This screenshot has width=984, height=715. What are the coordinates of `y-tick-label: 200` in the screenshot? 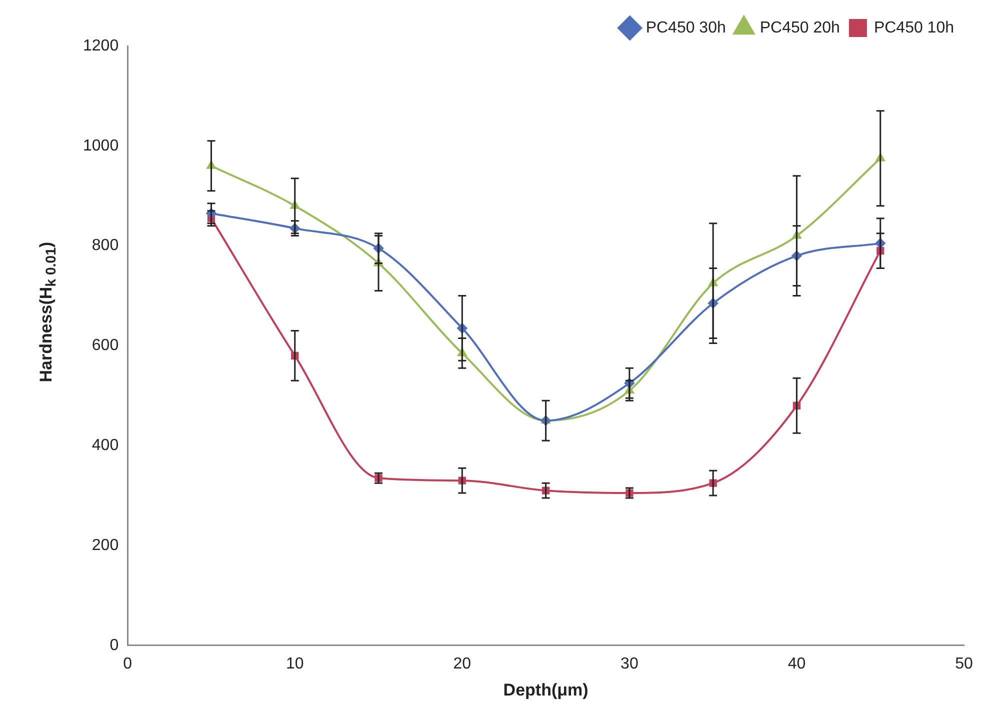 It's located at (105, 545).